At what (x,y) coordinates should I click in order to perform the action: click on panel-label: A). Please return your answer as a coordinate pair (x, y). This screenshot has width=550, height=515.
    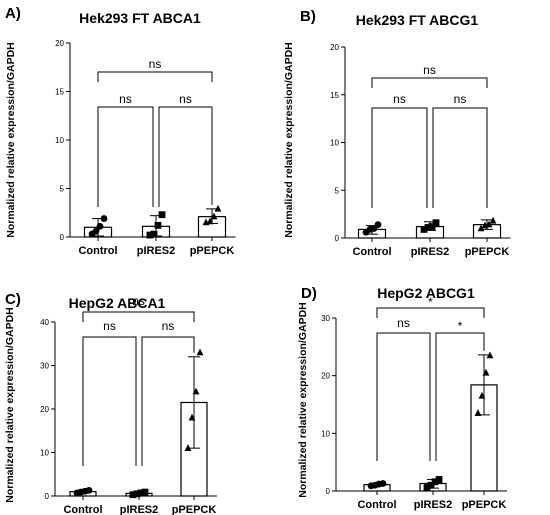
    Looking at the image, I should click on (13, 13).